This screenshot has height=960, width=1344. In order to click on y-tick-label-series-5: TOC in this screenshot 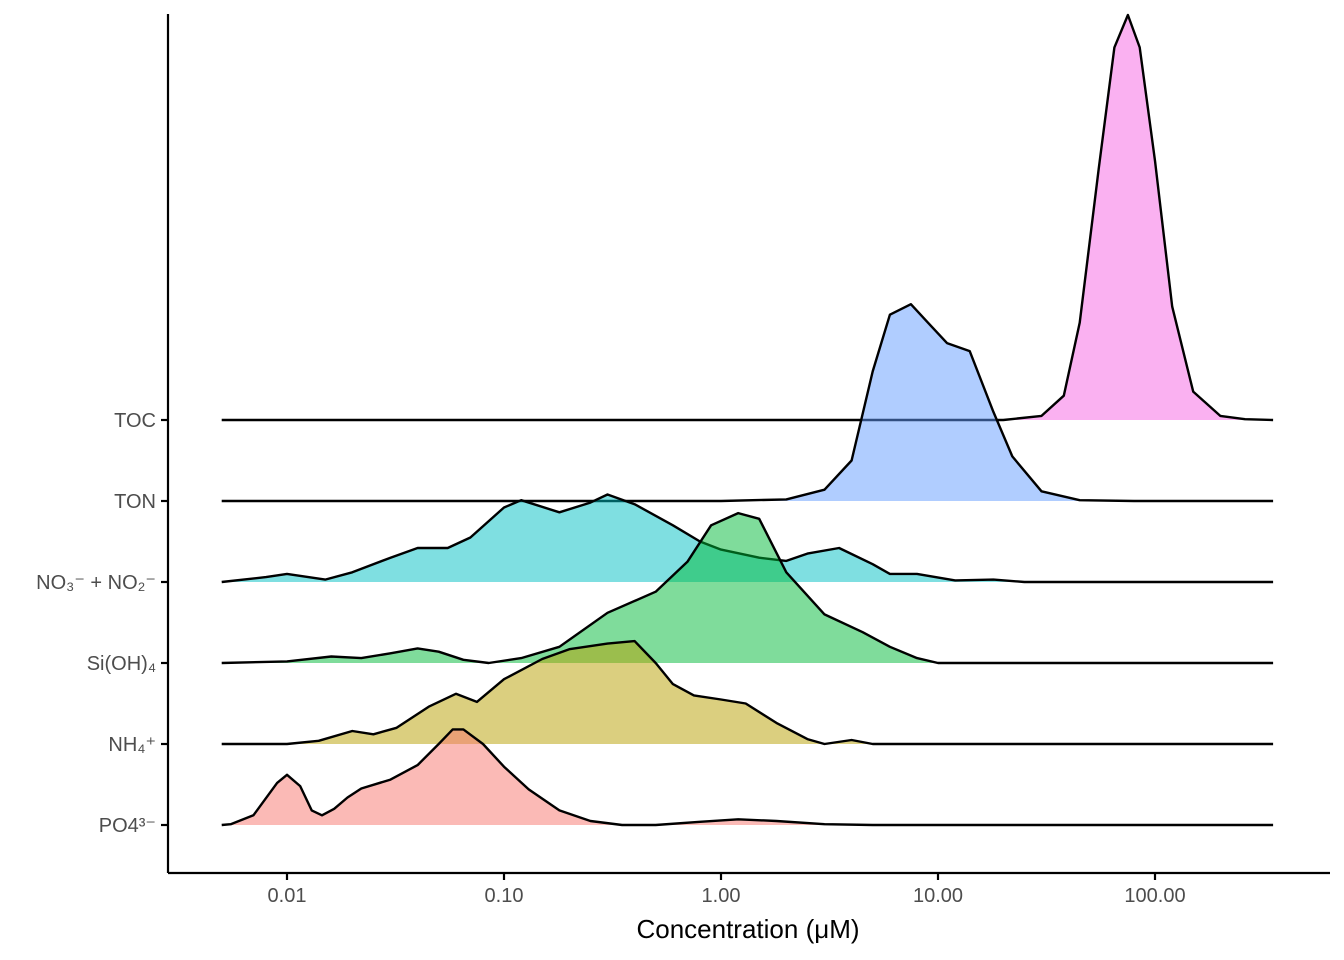, I will do `click(135, 421)`.